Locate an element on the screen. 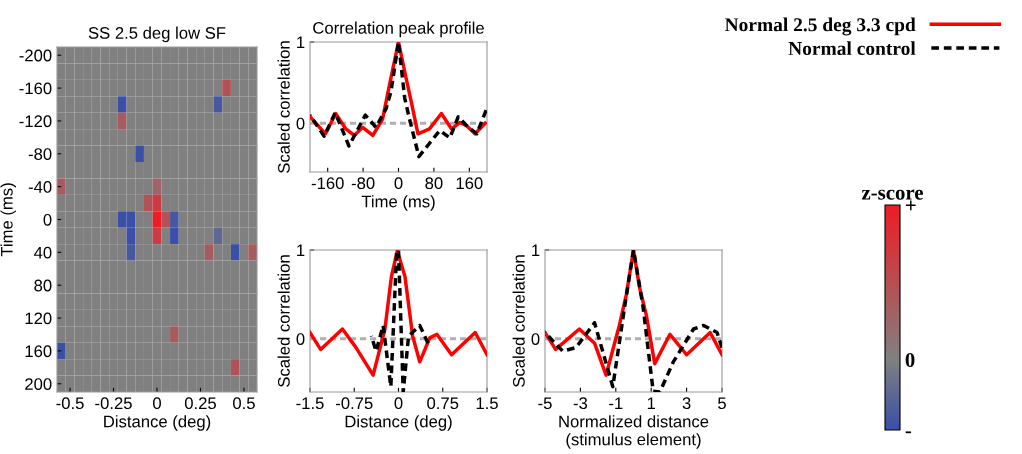 Image resolution: width=1022 pixels, height=454 pixels. x-tick-label: -5 is located at coordinates (545, 403).